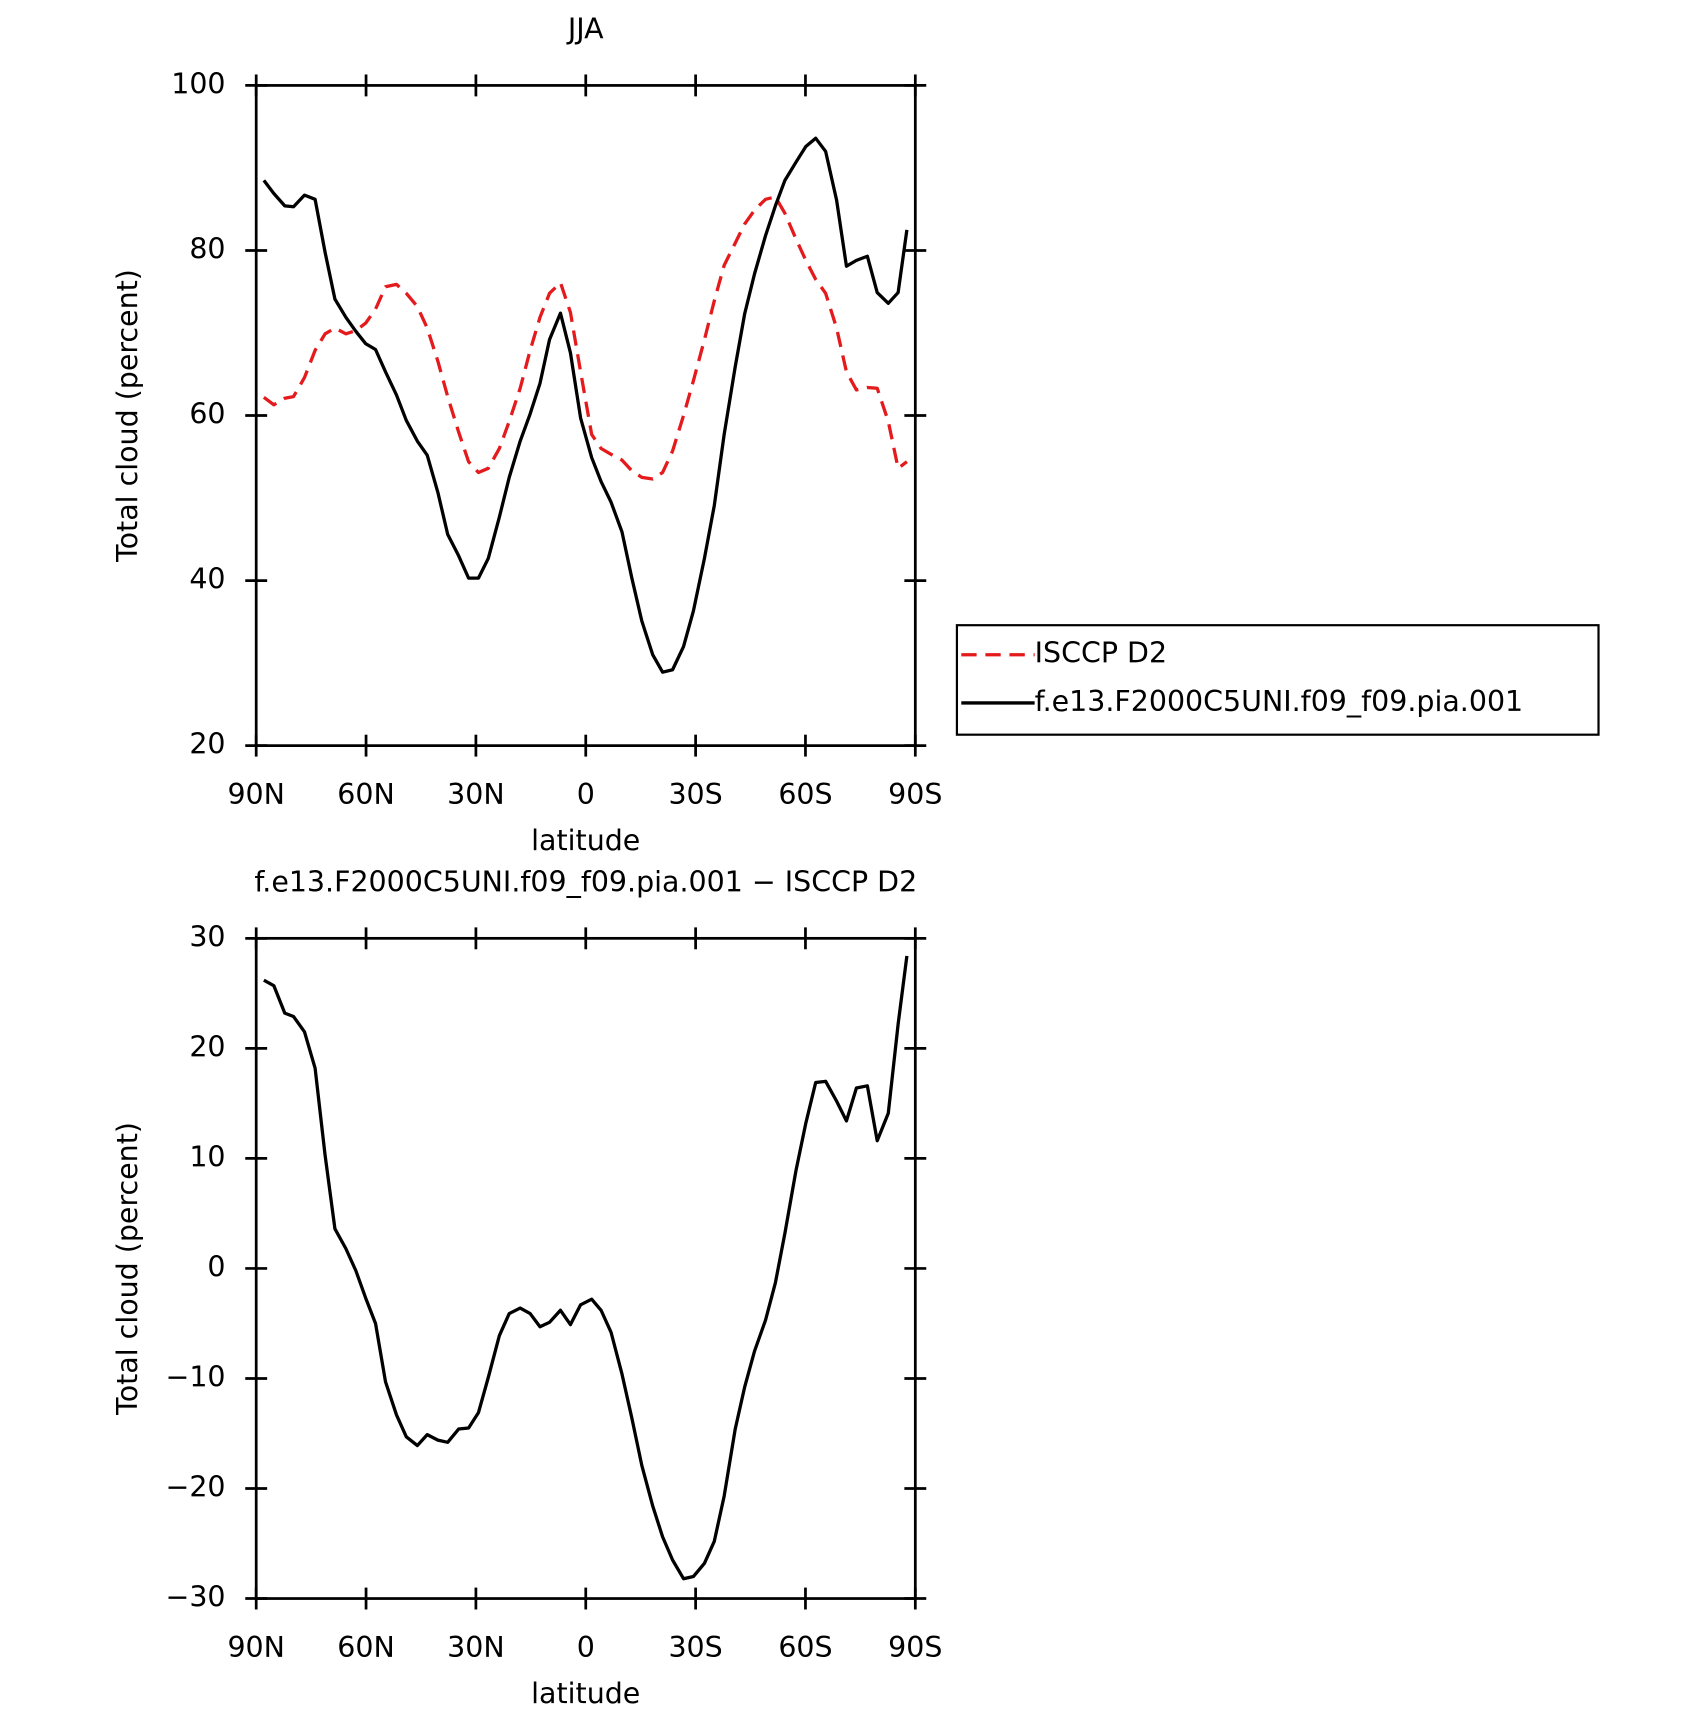 The width and height of the screenshot is (1708, 1719). Describe the element at coordinates (216, 1266) in the screenshot. I see `y-tick-label: 0` at that location.